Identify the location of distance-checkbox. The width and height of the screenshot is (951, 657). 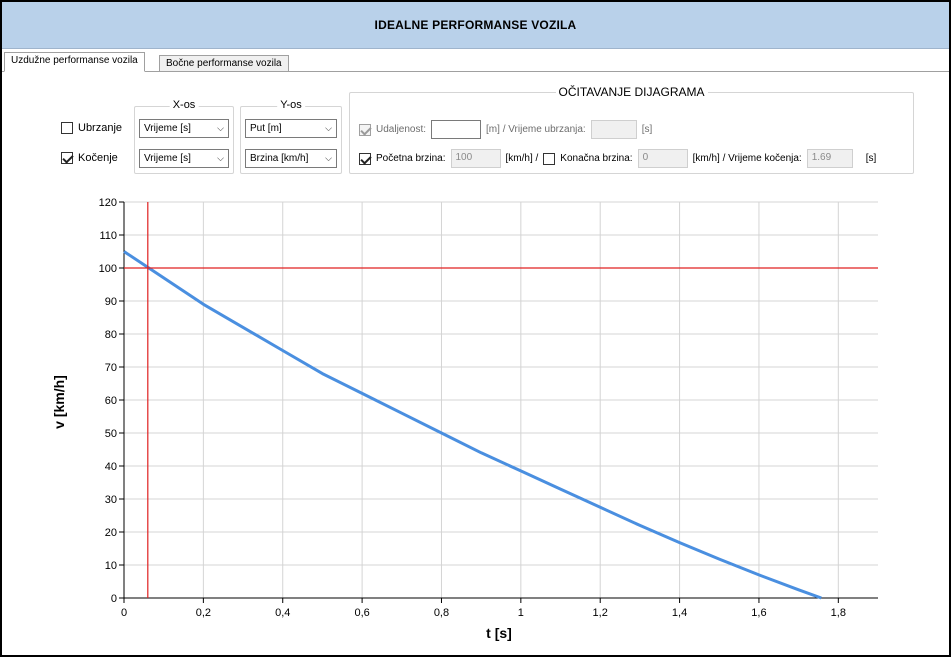
(365, 129).